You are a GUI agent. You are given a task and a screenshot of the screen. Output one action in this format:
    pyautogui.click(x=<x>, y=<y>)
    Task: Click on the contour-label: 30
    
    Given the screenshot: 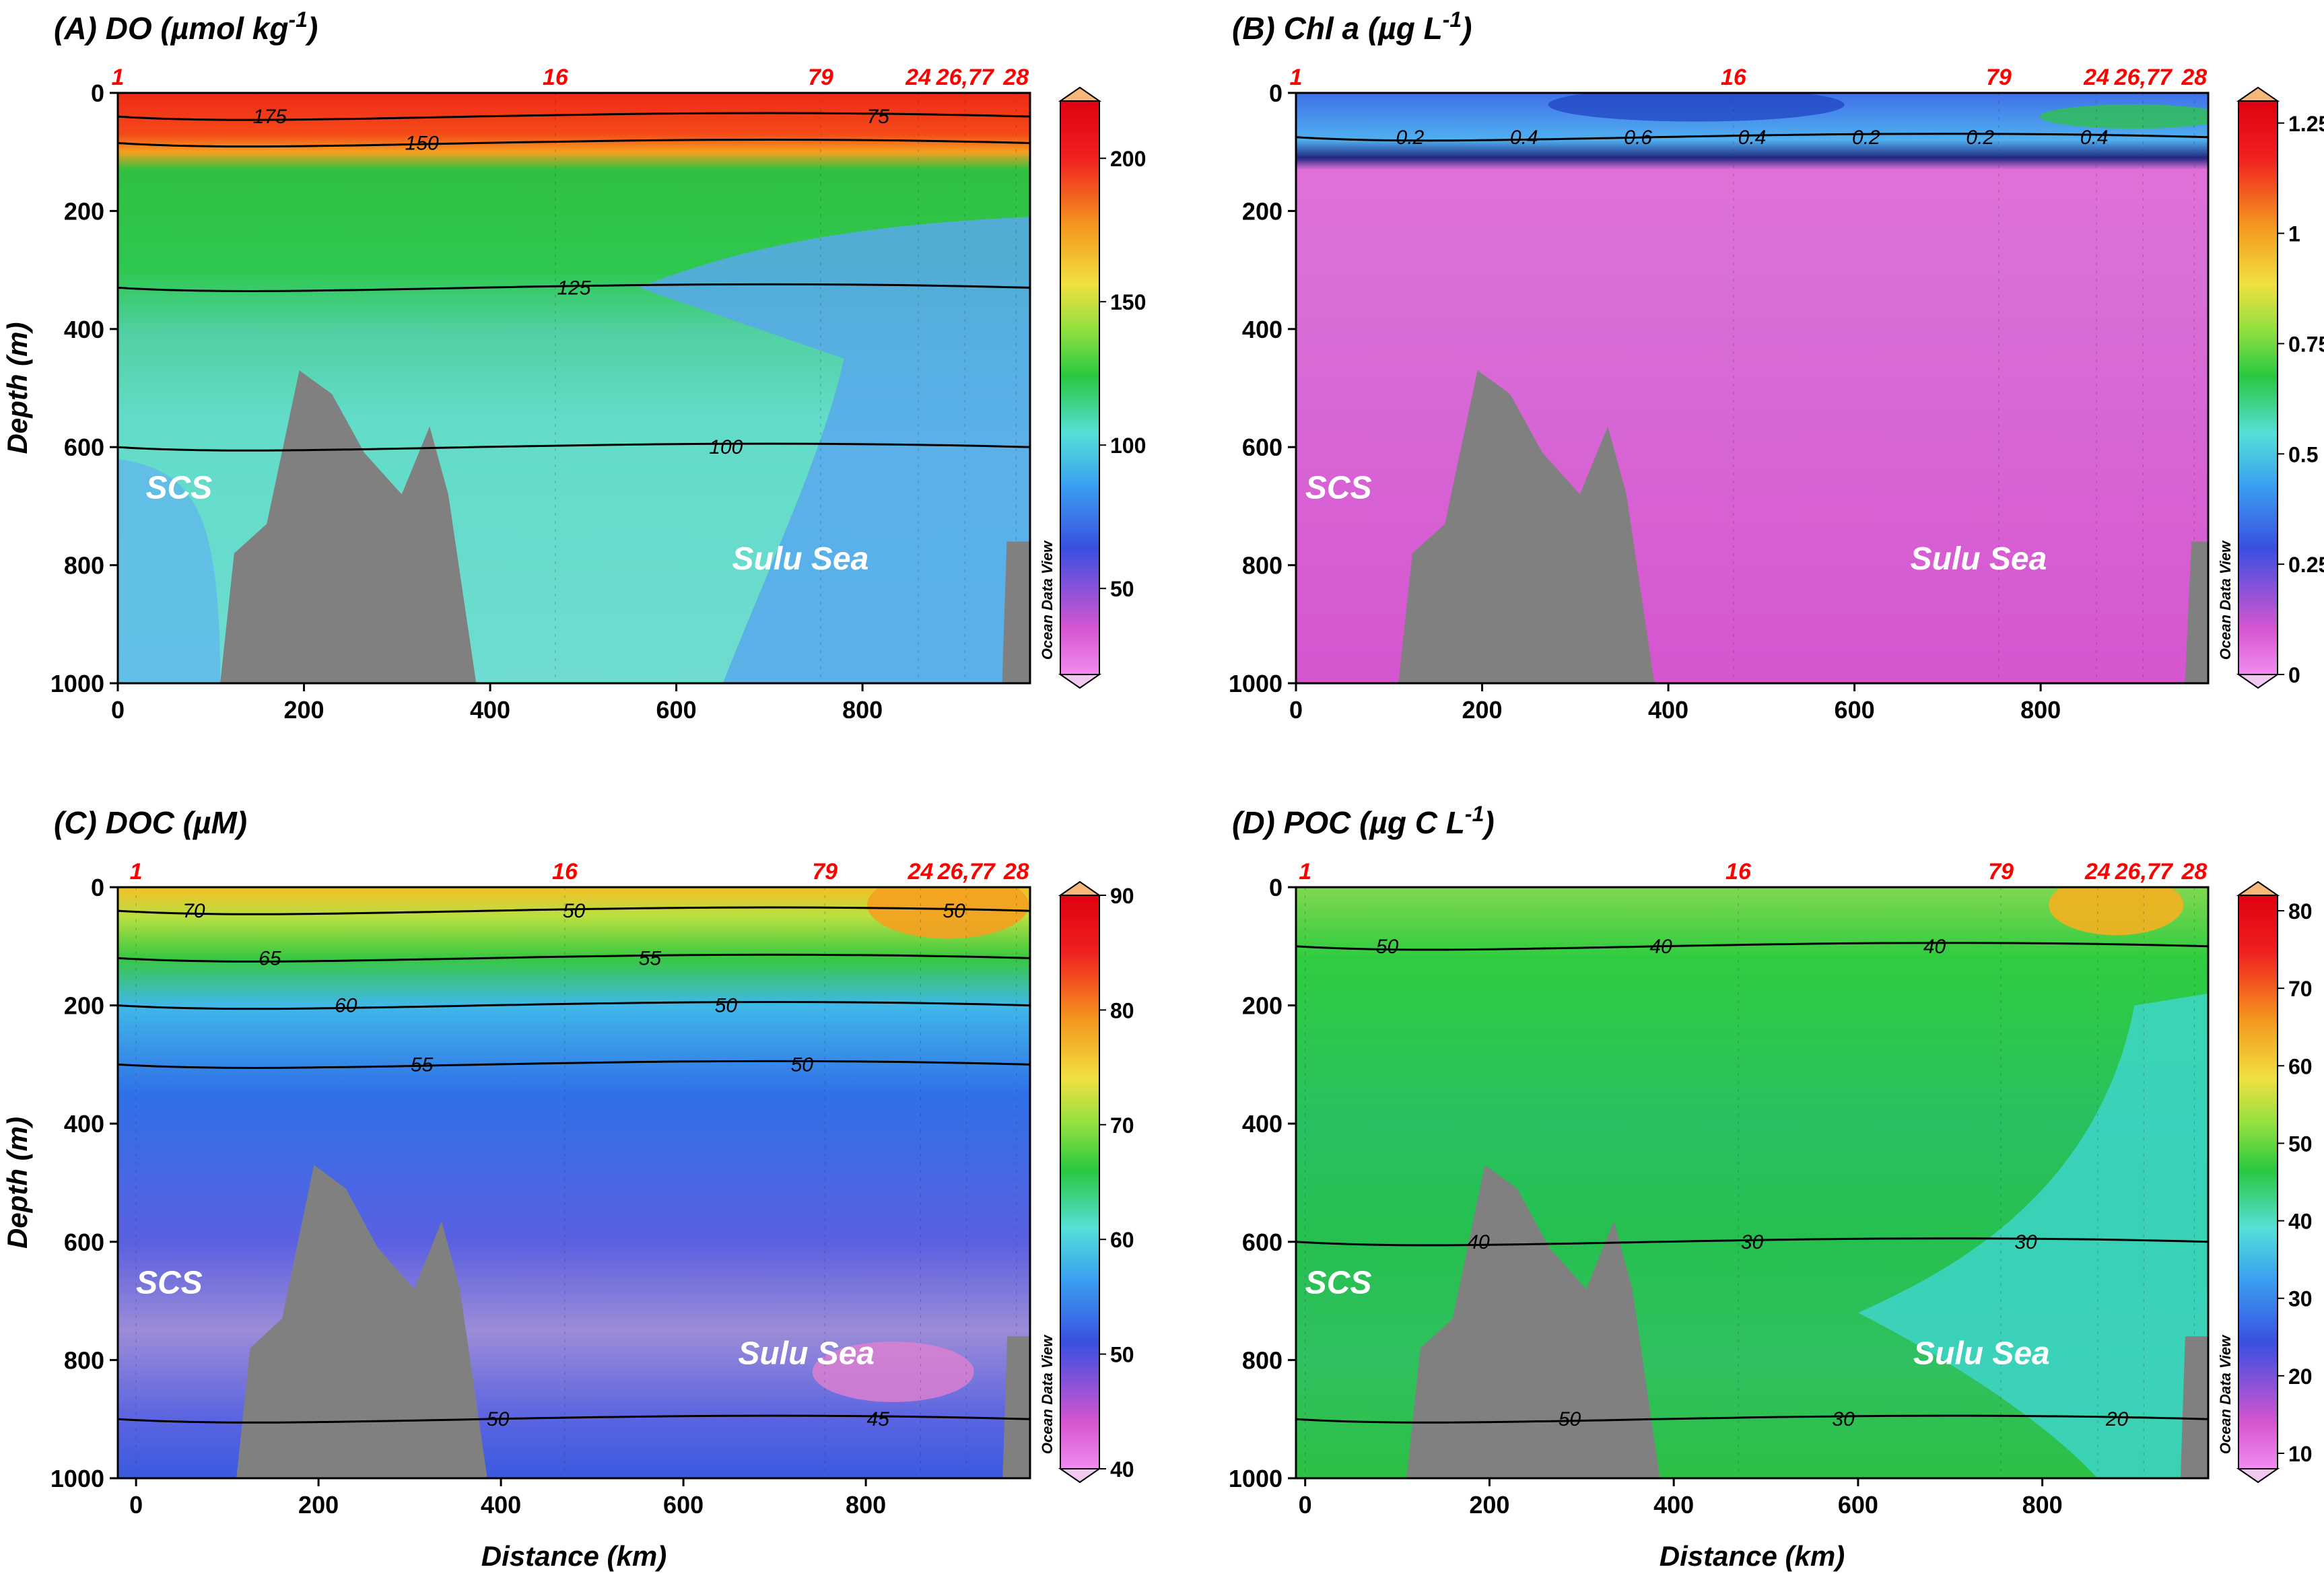 What is the action you would take?
    pyautogui.click(x=1752, y=1242)
    